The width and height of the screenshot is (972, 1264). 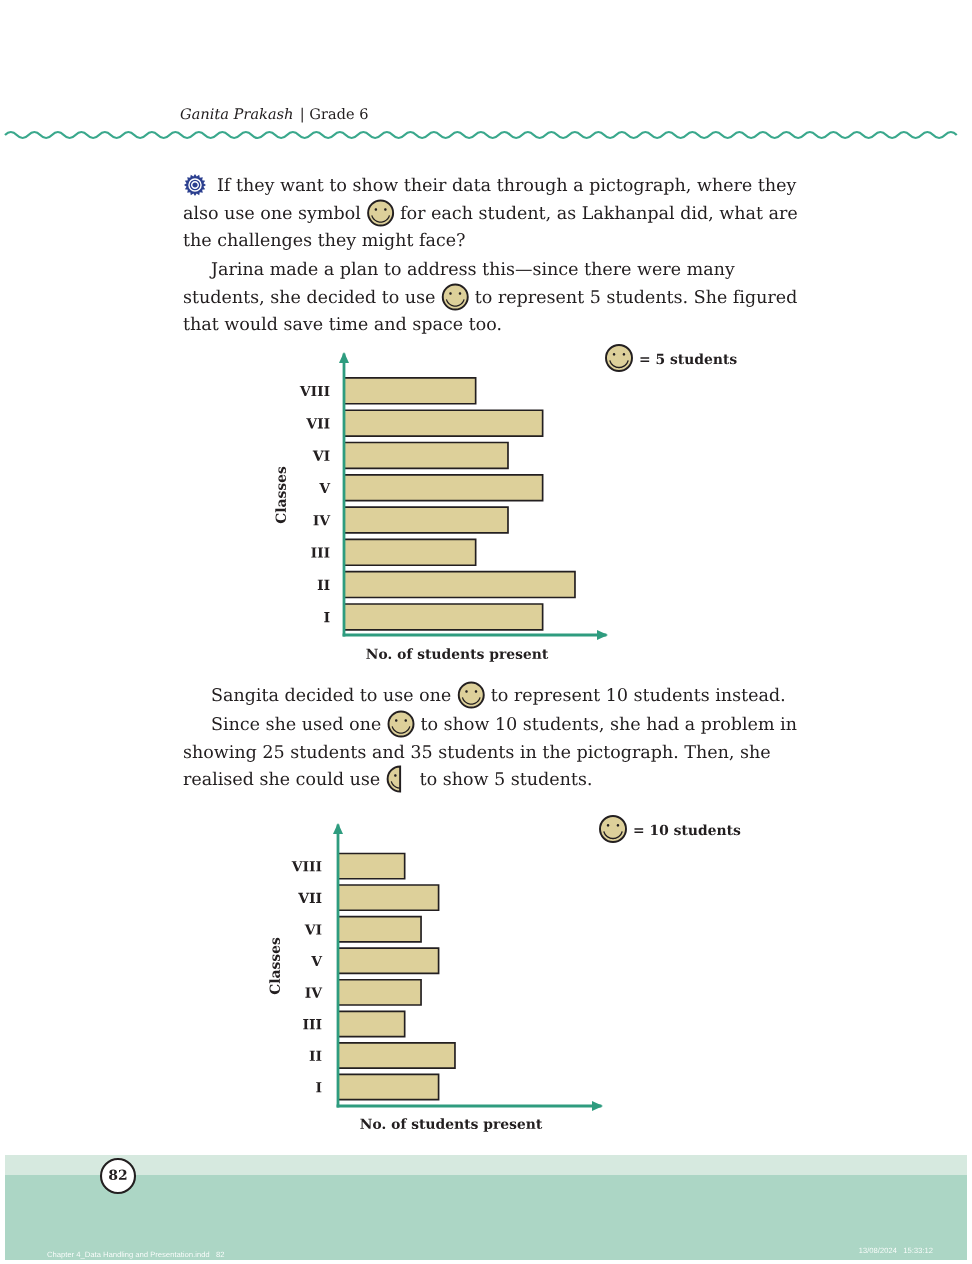 What do you see at coordinates (507, 186) in the screenshot?
I see `text: If they want to show their data through a pictograph, where they` at bounding box center [507, 186].